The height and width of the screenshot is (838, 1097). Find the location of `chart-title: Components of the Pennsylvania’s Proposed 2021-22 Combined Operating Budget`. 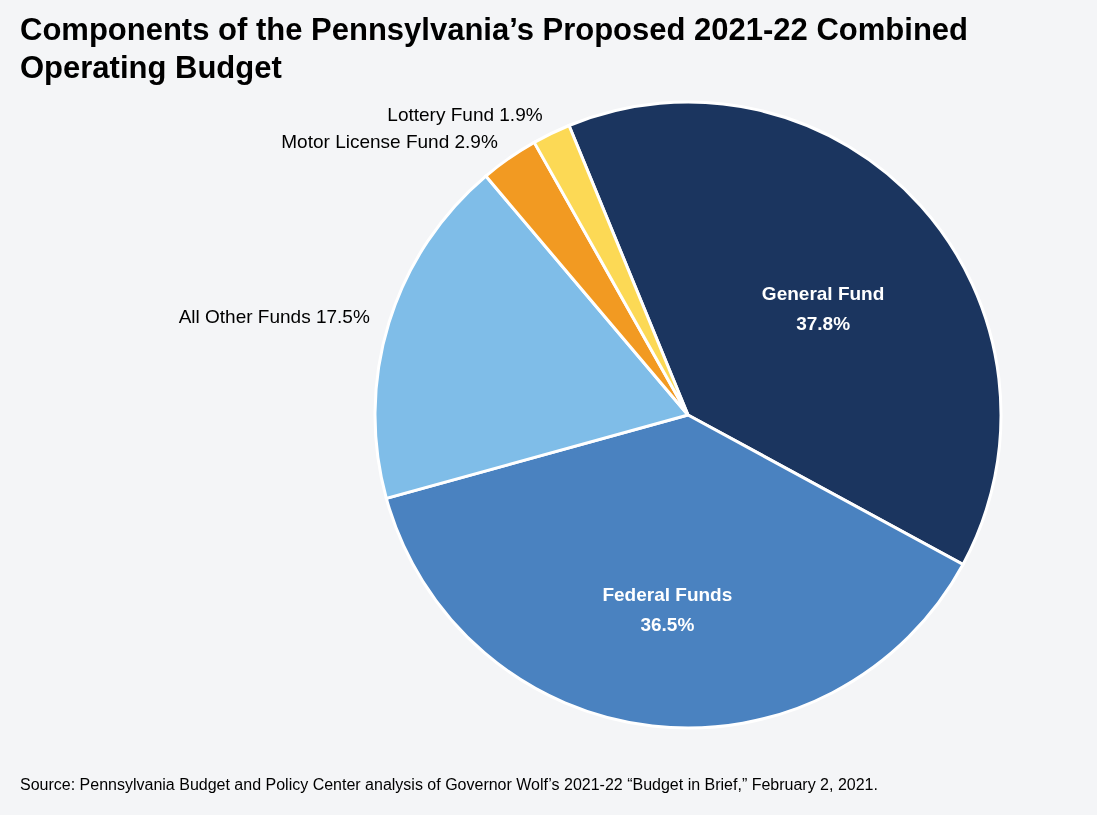

chart-title: Components of the Pennsylvania’s Proposed 2021-22 Combined Operating Budget is located at coordinates (494, 48).